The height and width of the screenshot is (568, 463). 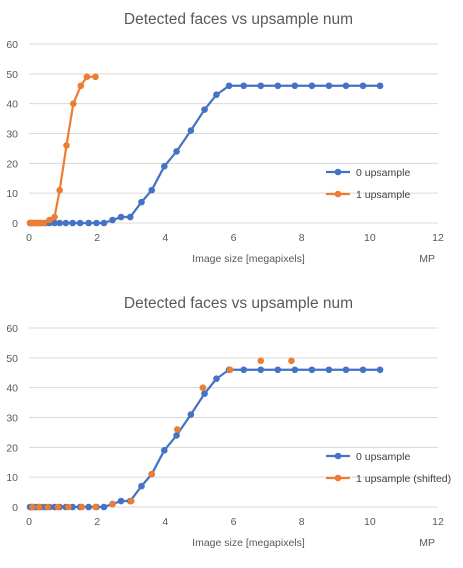 I want to click on legend-label: 1 upsample, so click(x=383, y=195).